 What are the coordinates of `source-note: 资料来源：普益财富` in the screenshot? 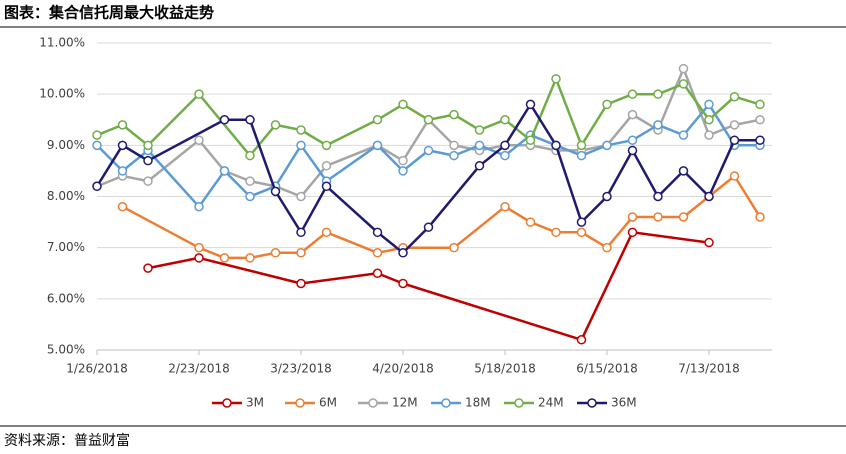 It's located at (67, 440).